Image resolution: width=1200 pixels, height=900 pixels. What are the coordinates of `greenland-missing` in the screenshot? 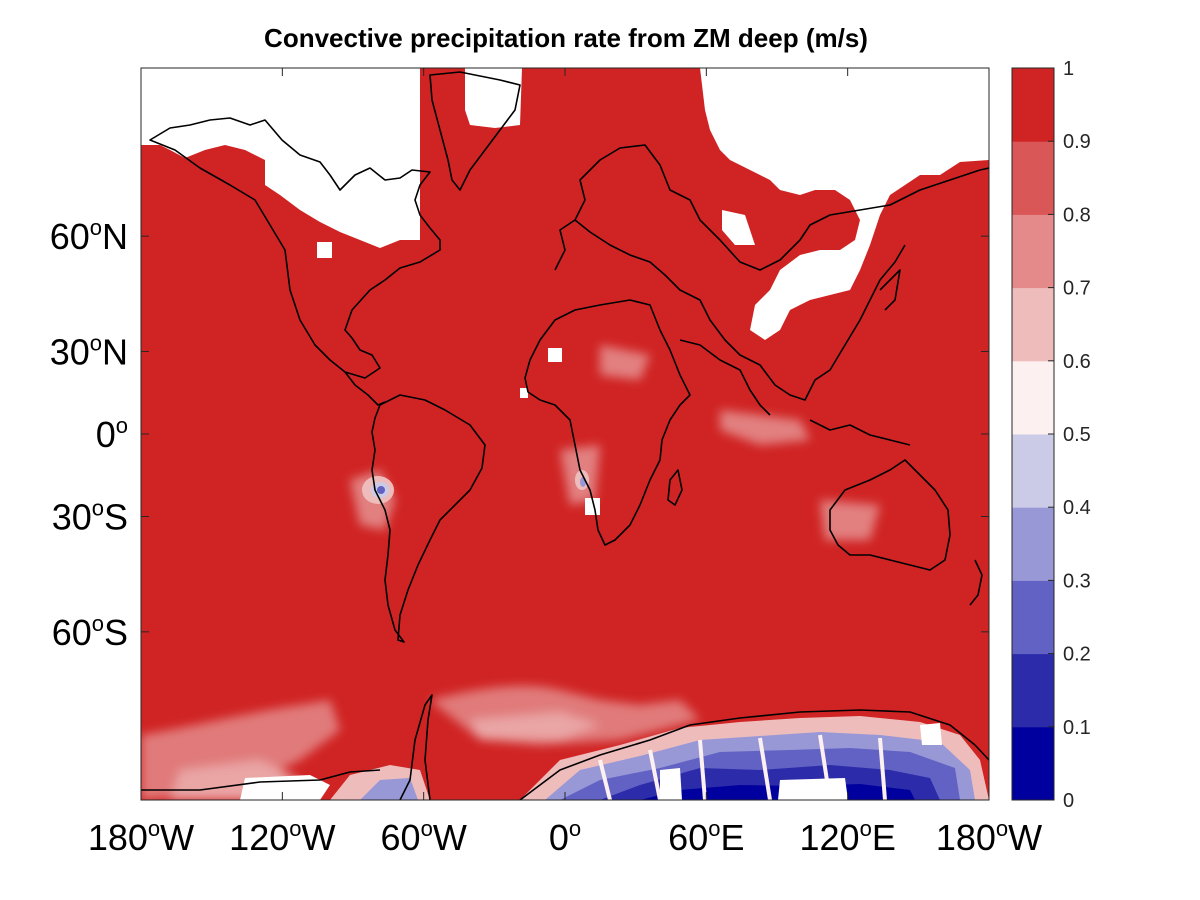 It's located at (493, 98).